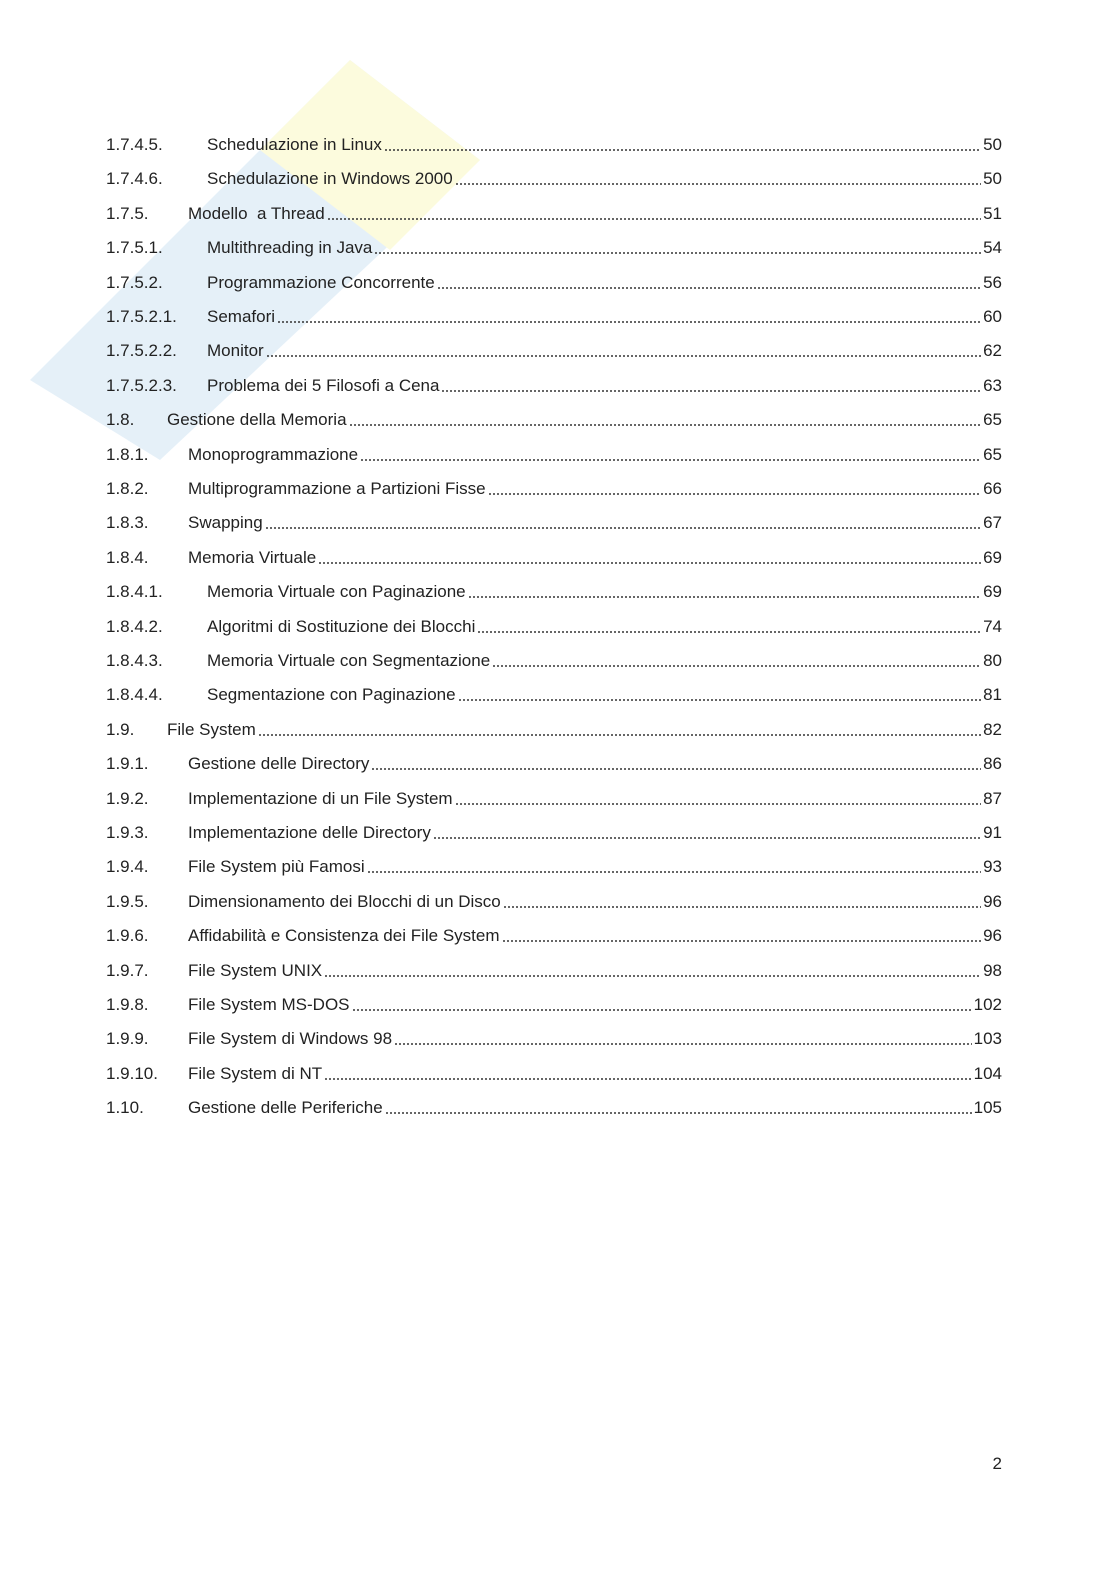 This screenshot has height=1579, width=1116. What do you see at coordinates (141, 385) in the screenshot?
I see `entry-number: 1.7.5.2.3.` at bounding box center [141, 385].